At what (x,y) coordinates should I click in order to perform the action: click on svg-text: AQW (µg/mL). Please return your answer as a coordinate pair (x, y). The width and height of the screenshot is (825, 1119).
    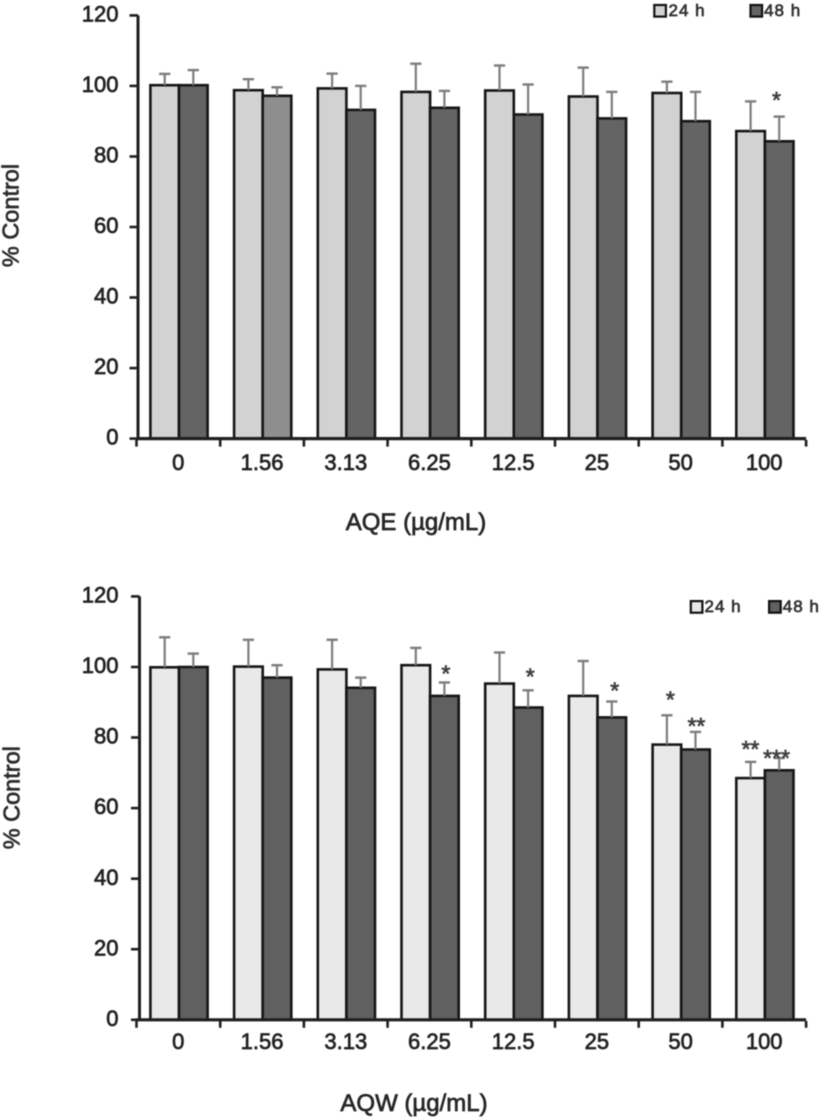
    Looking at the image, I should click on (413, 1103).